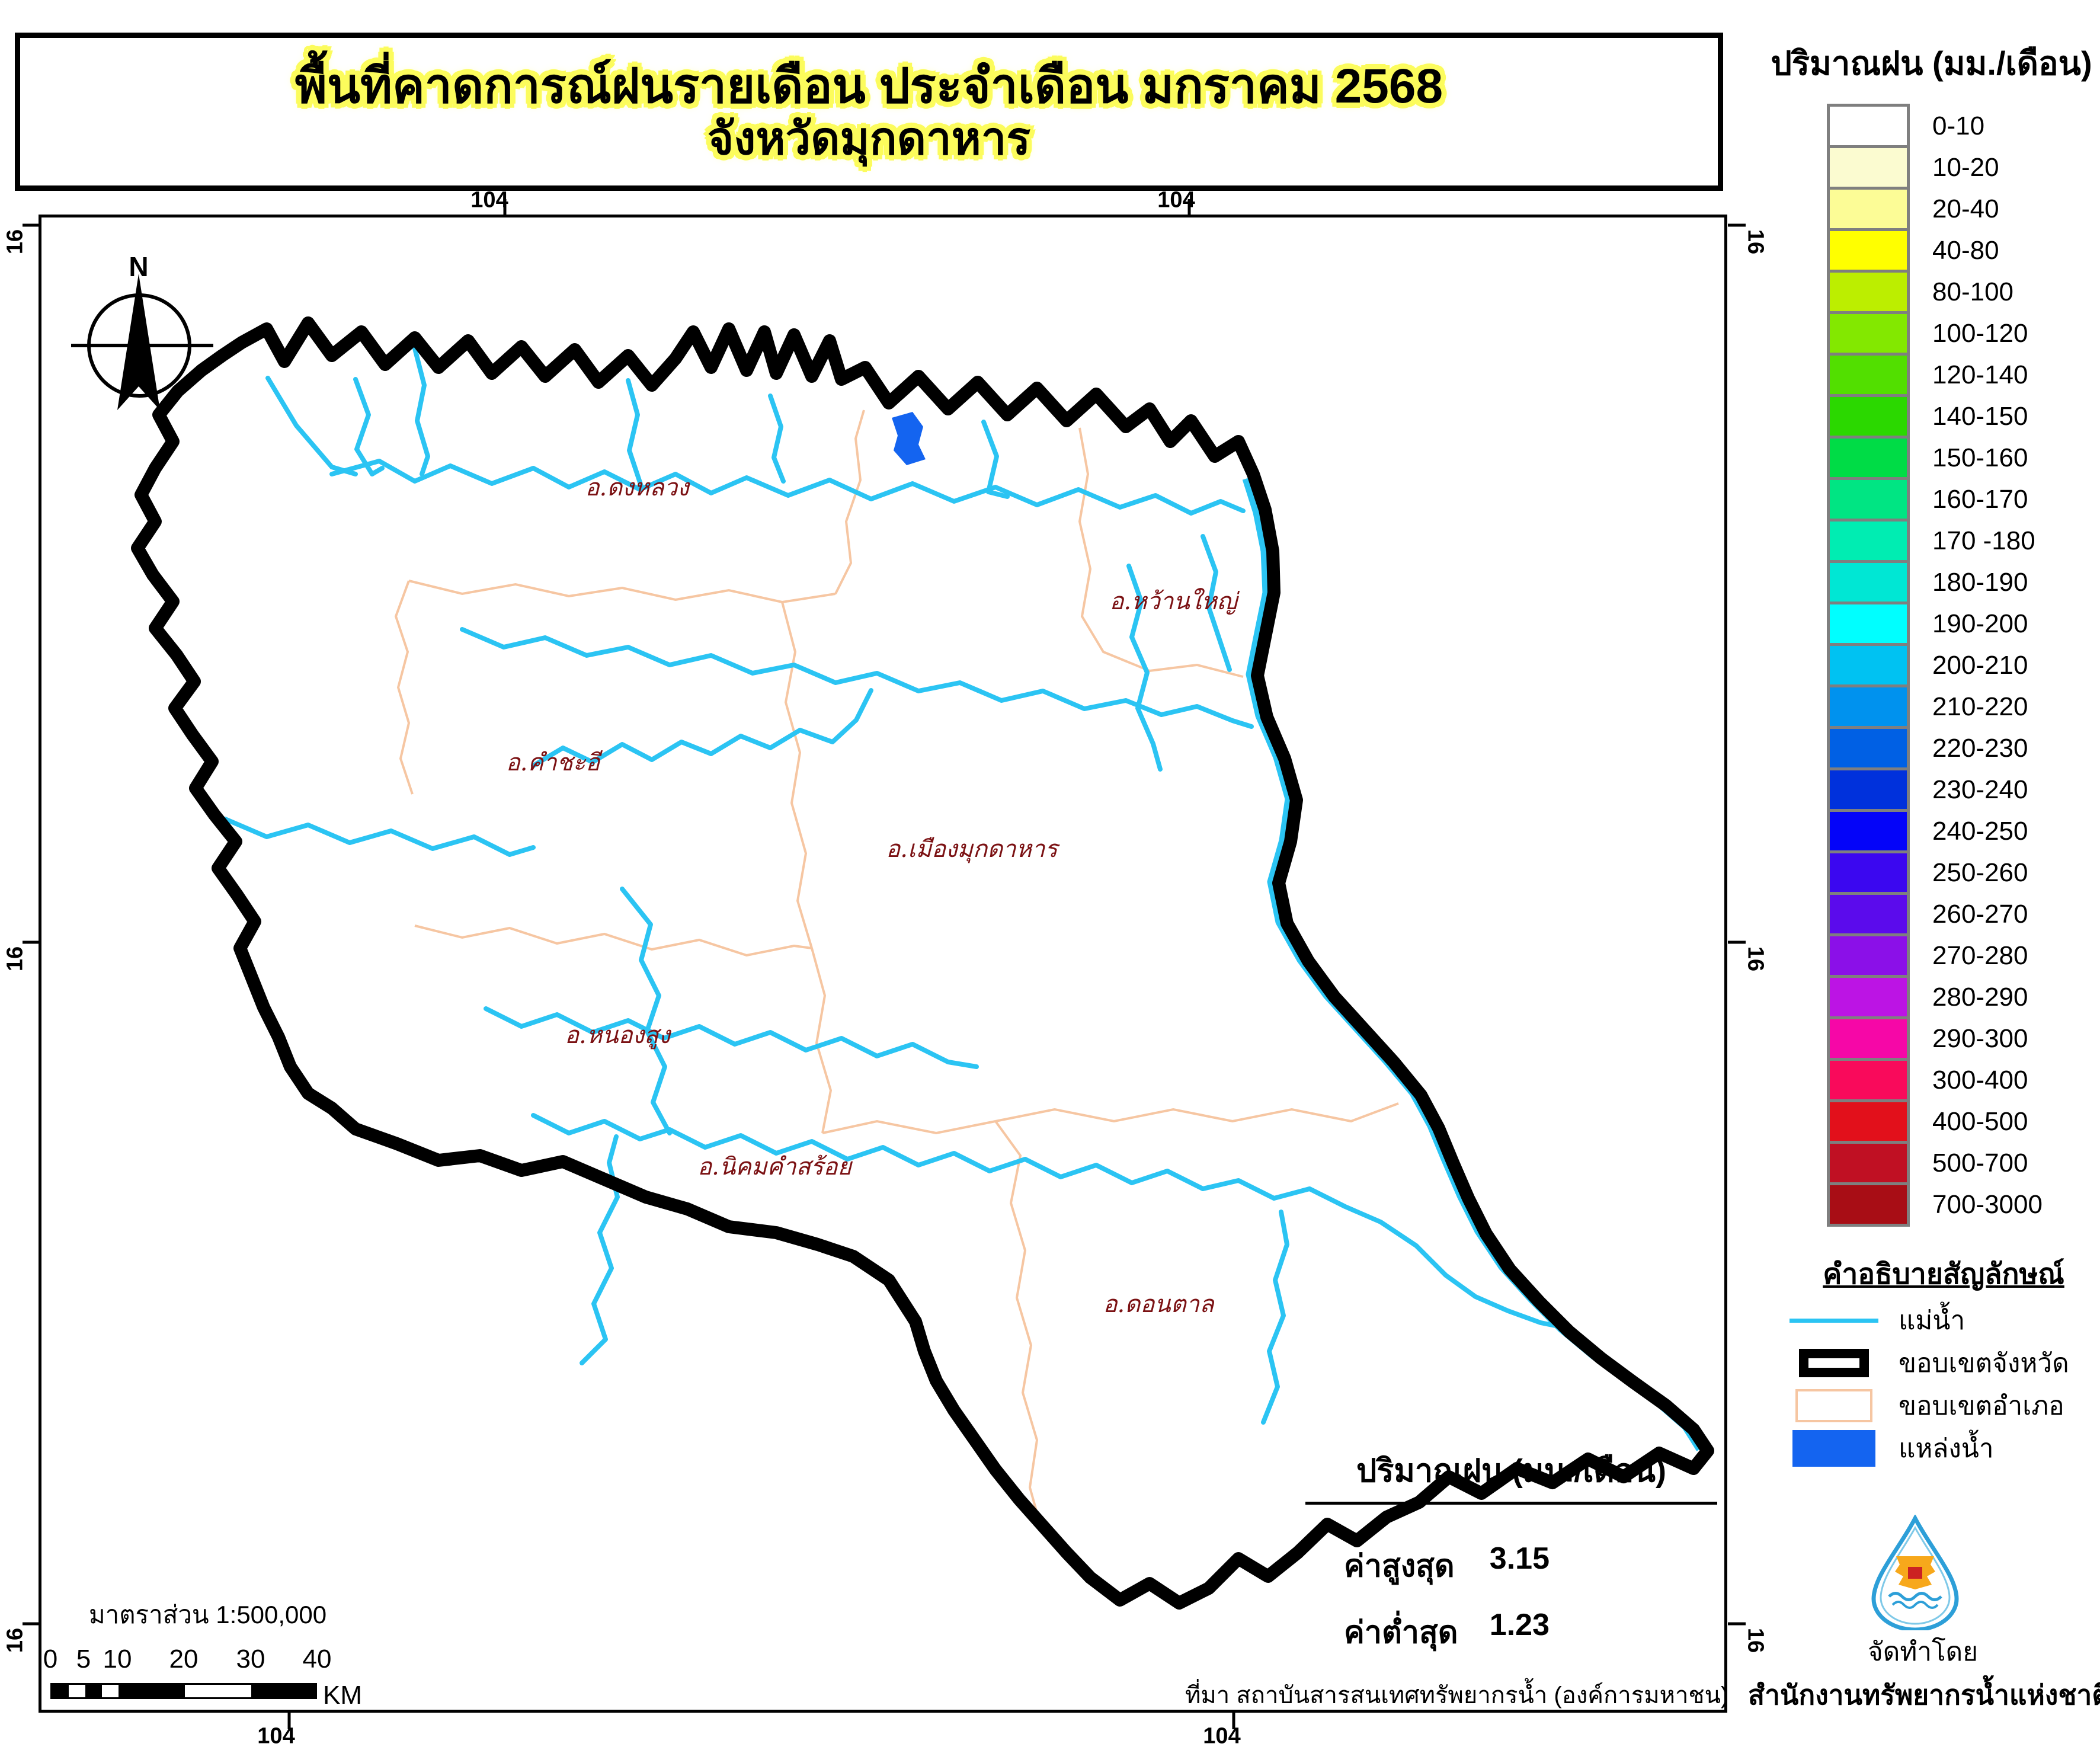 This screenshot has height=1750, width=2100. What do you see at coordinates (1980, 1080) in the screenshot?
I see `rain-class-range: 300-400` at bounding box center [1980, 1080].